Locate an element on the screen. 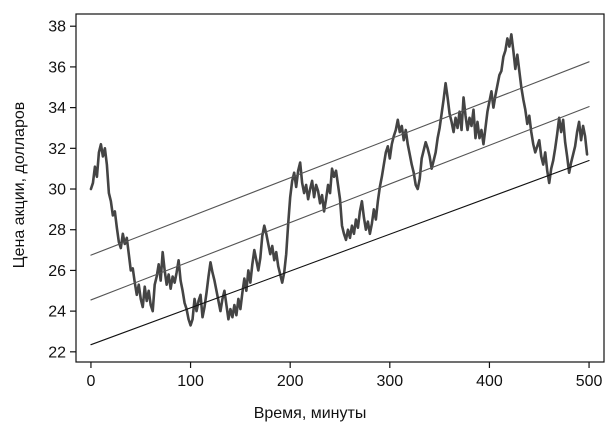 Image resolution: width=610 pixels, height=423 pixels. y-tick-label: 28 is located at coordinates (57, 230).